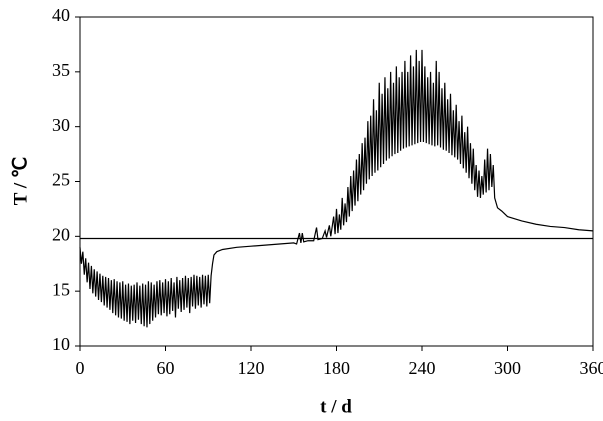 The height and width of the screenshot is (421, 603). What do you see at coordinates (61, 70) in the screenshot?
I see `y-tick-label: 35` at bounding box center [61, 70].